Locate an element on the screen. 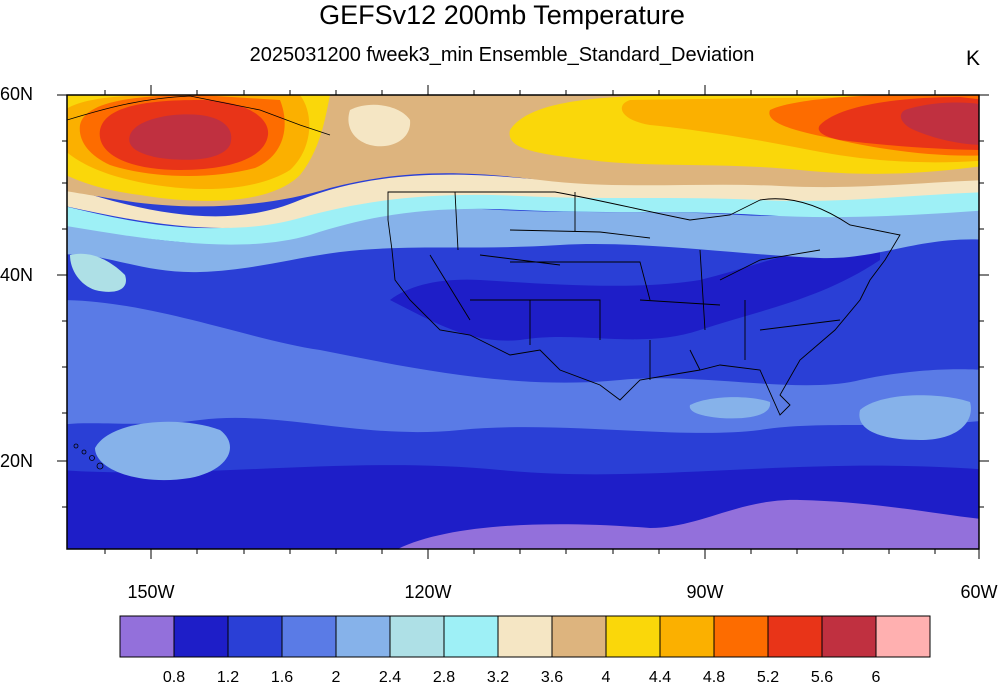 Image resolution: width=1004 pixels, height=683 pixels. lon-label-150w: 150W is located at coordinates (150, 592).